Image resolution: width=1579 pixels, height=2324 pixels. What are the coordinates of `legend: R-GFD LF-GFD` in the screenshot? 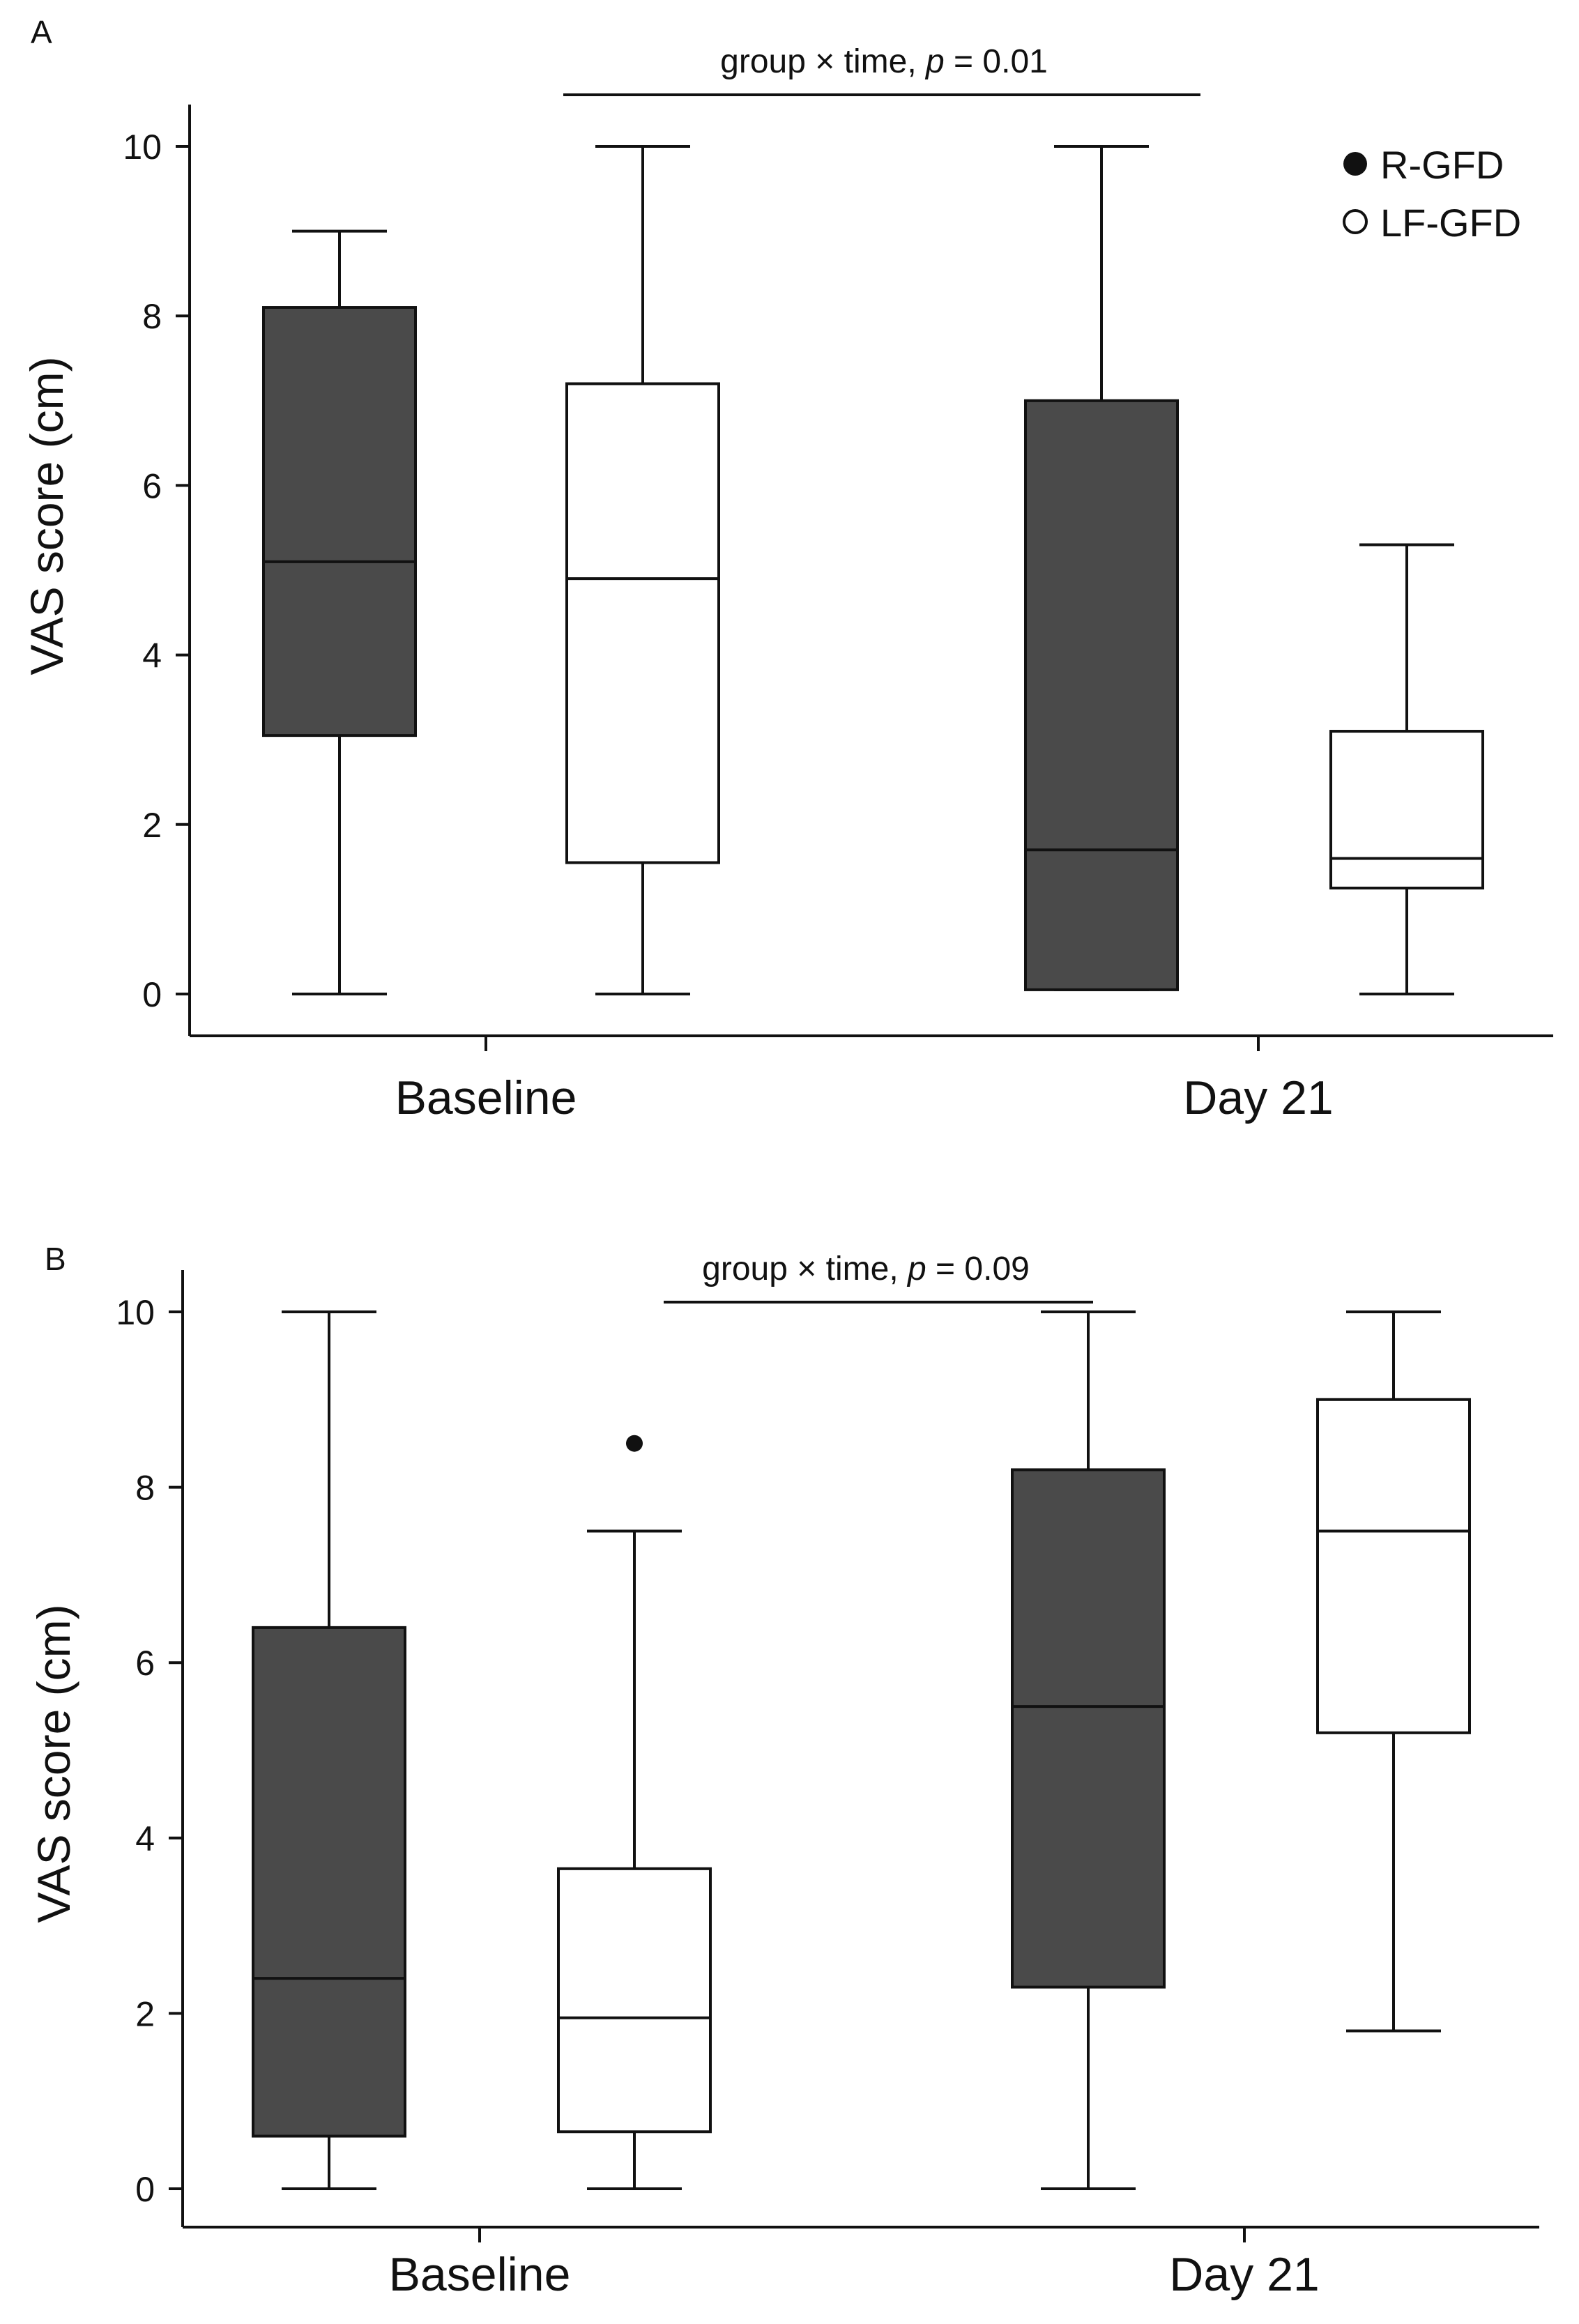 It's located at (1432, 194).